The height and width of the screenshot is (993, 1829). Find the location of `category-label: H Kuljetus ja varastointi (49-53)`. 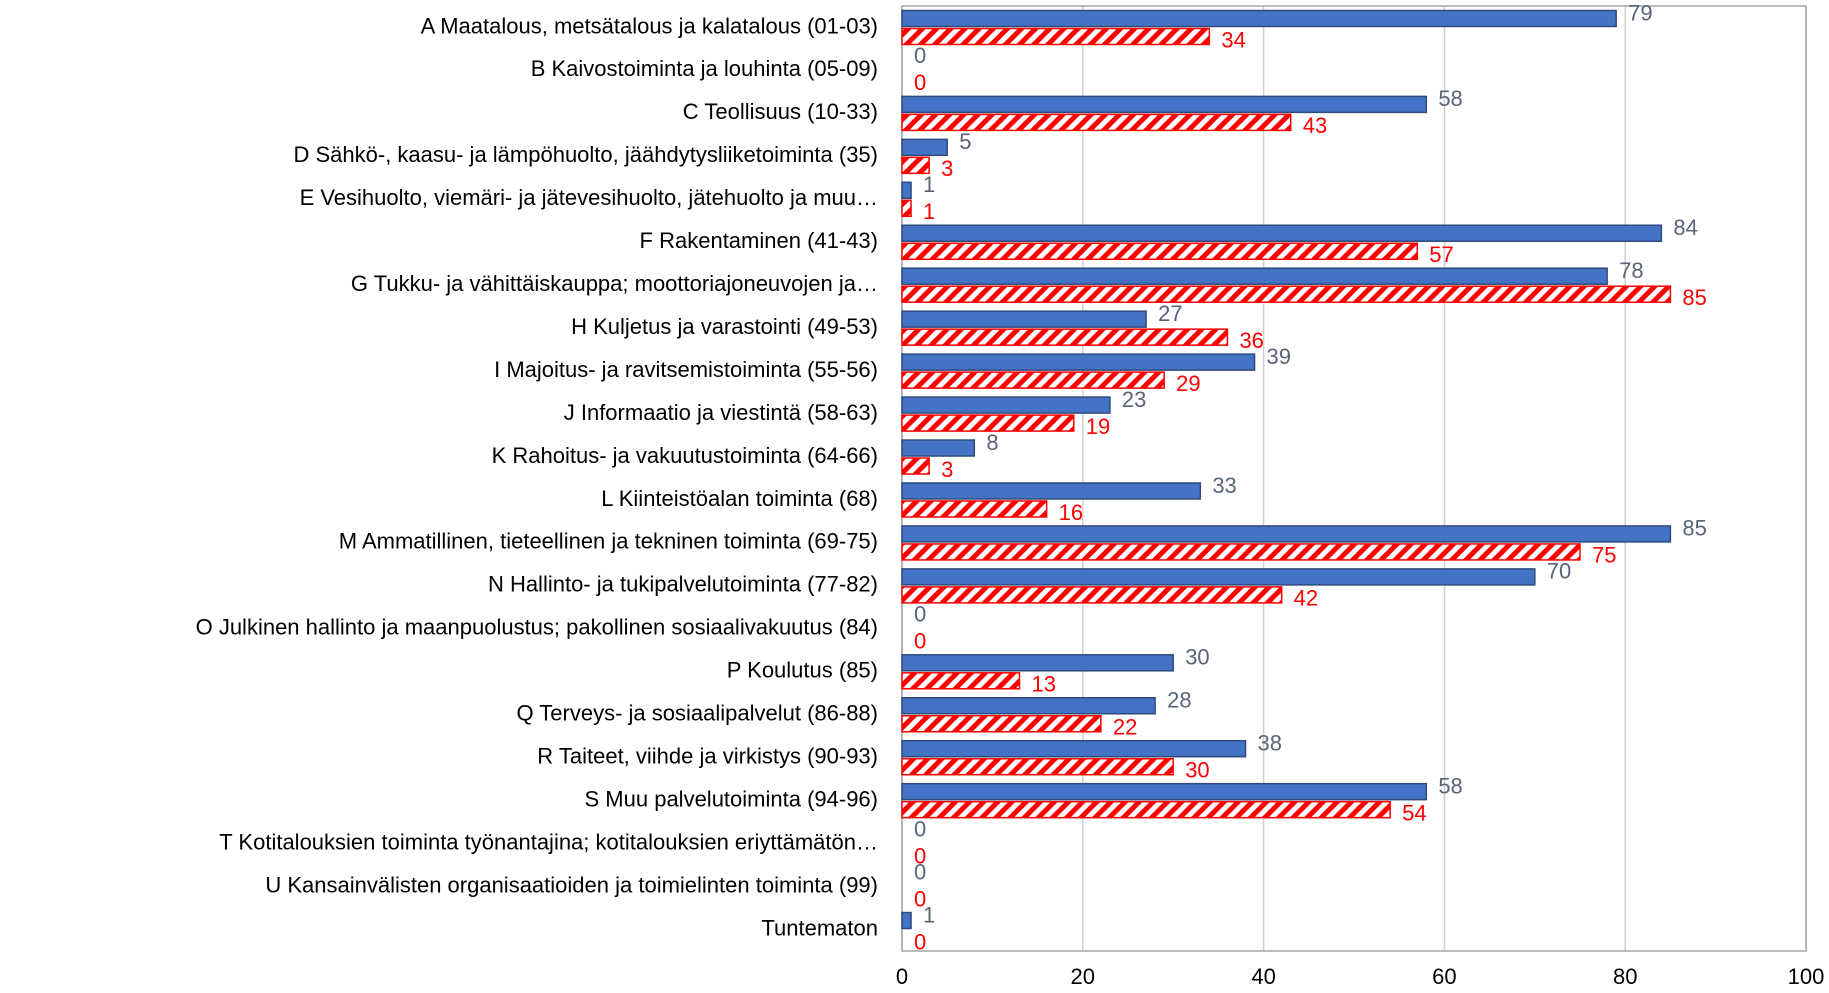

category-label: H Kuljetus ja varastointi (49-53) is located at coordinates (724, 326).